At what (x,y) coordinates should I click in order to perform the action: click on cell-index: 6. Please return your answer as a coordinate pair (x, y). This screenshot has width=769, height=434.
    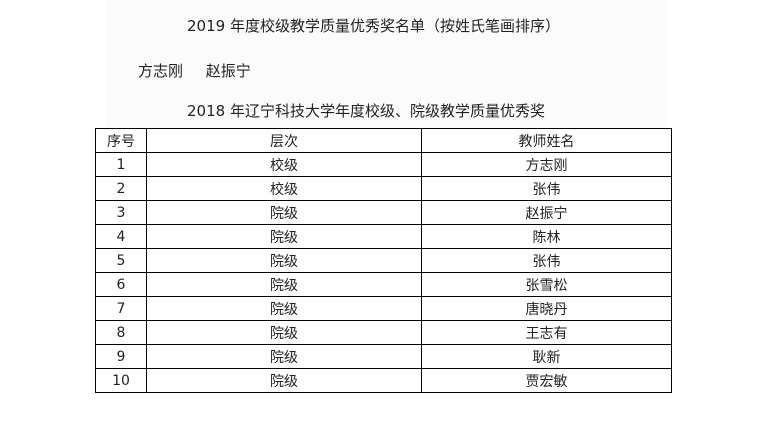
    Looking at the image, I should click on (121, 284).